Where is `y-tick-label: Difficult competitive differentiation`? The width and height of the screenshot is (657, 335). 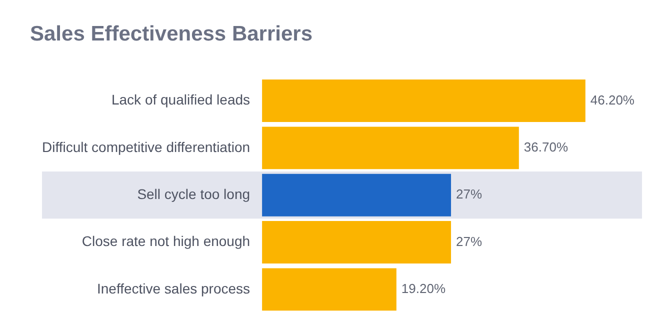 y-tick-label: Difficult competitive differentiation is located at coordinates (146, 146).